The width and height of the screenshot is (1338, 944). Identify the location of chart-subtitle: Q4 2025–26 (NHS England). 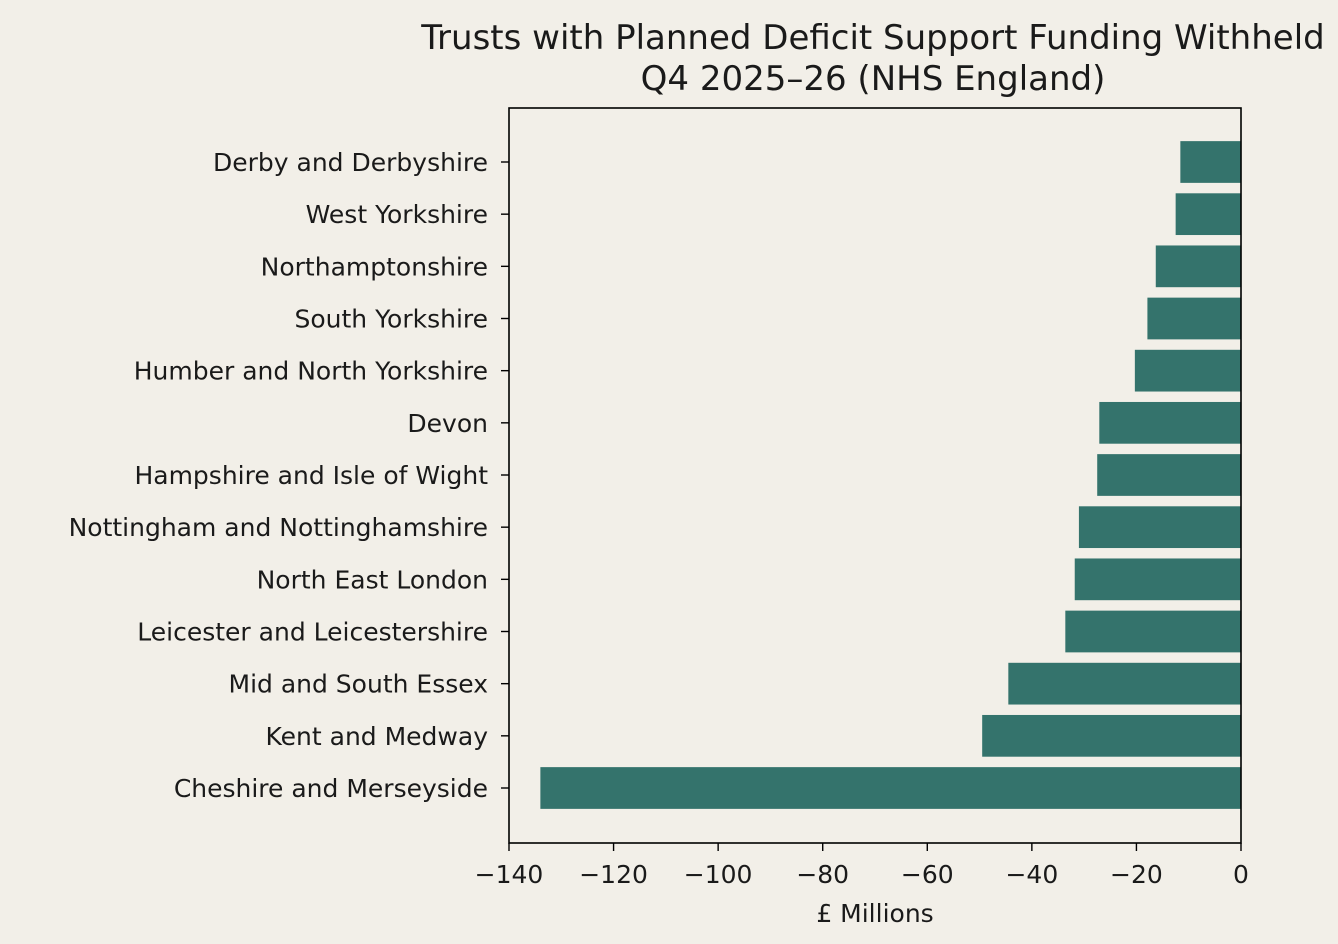
(873, 79).